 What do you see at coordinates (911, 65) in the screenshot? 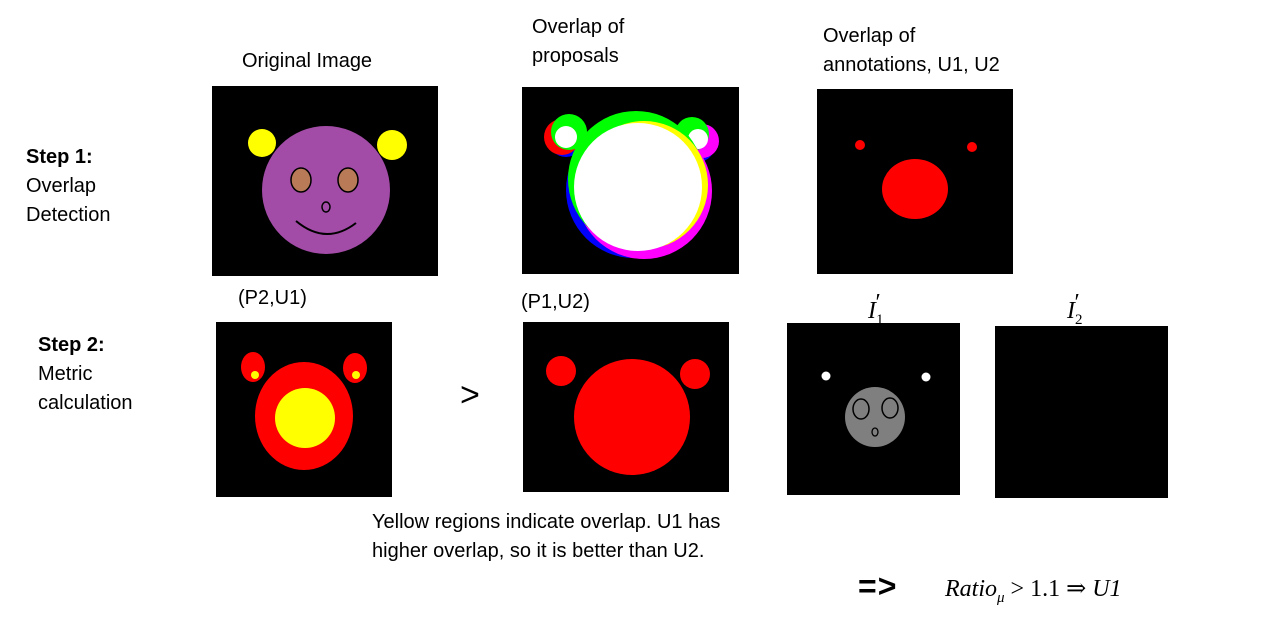
I see `annotations-header-line2: annotations, U1, U2` at bounding box center [911, 65].